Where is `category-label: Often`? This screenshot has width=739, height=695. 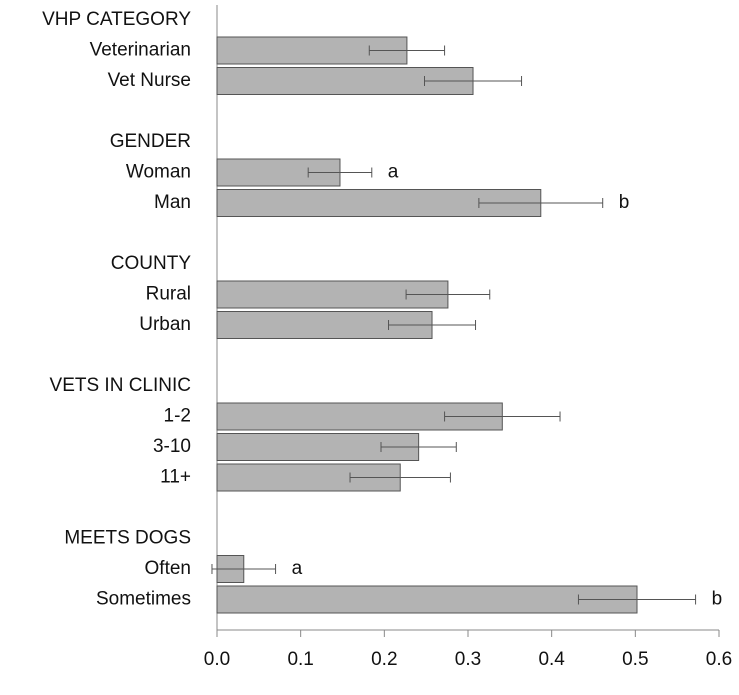
category-label: Often is located at coordinates (168, 568).